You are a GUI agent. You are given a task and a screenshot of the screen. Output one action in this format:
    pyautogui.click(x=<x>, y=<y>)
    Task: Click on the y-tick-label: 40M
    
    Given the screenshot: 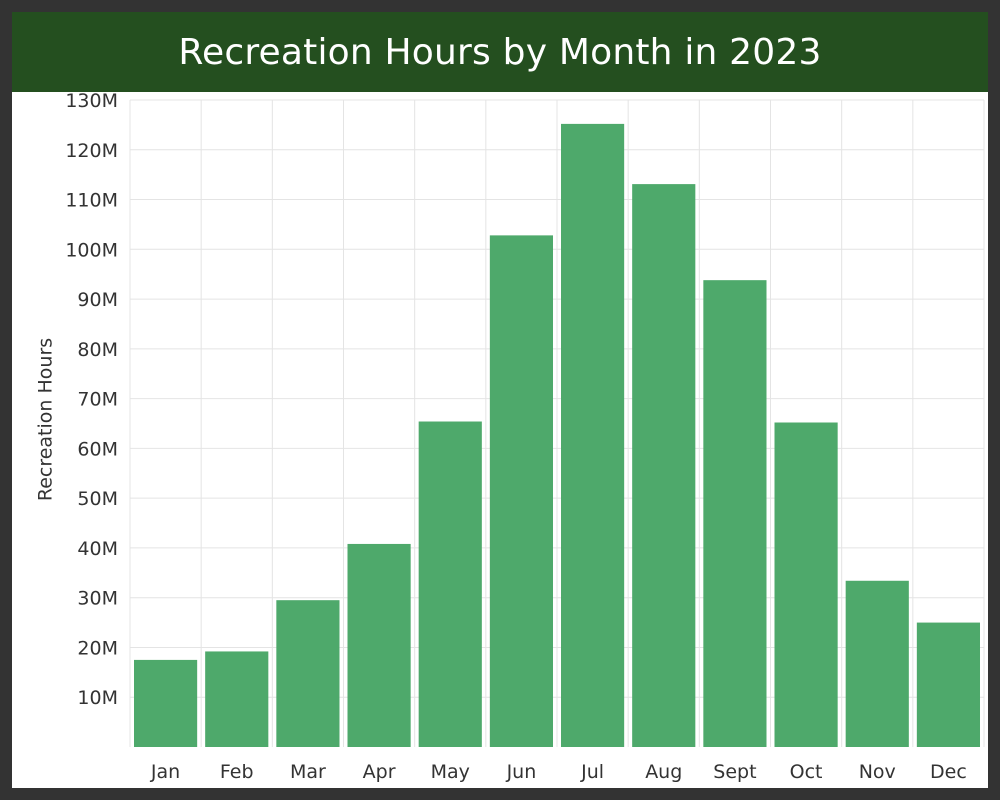 What is the action you would take?
    pyautogui.click(x=97, y=549)
    